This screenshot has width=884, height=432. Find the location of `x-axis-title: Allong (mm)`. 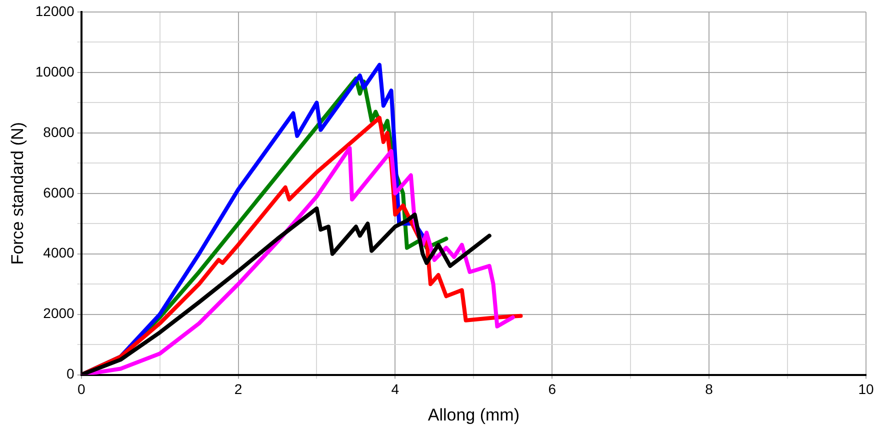

x-axis-title: Allong (mm) is located at coordinates (474, 414).